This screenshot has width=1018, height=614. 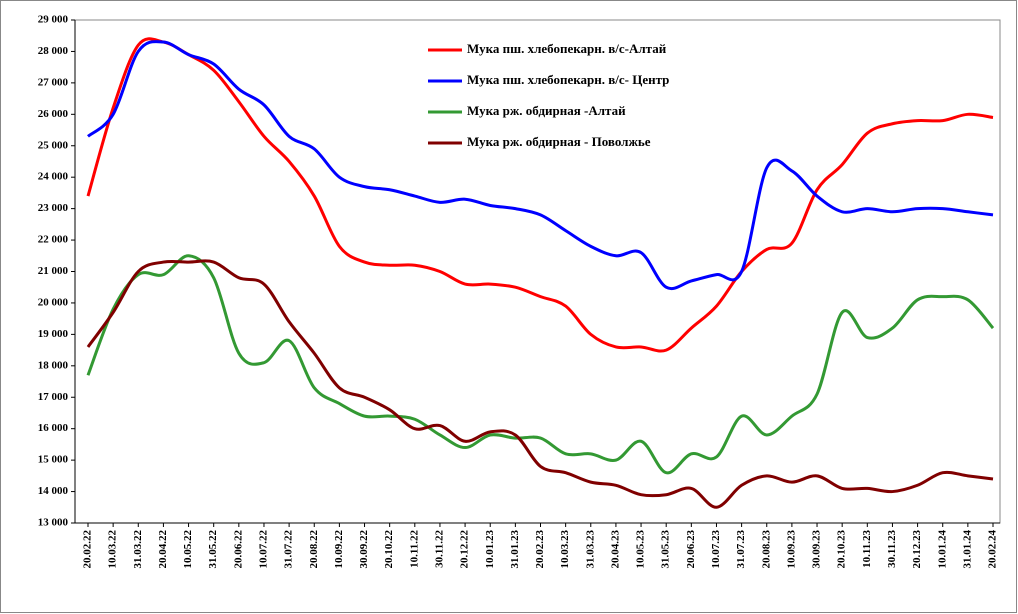 What do you see at coordinates (163, 549) in the screenshot?
I see `x-tick-label: 20.04.22` at bounding box center [163, 549].